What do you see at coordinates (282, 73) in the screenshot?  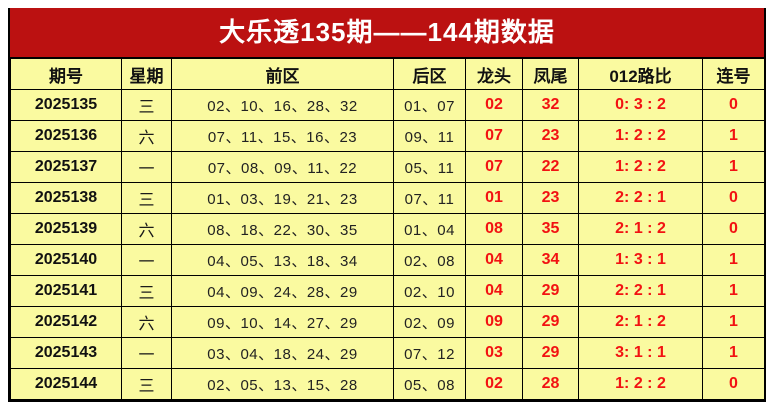 I see `col-header-front-zone: 前区` at bounding box center [282, 73].